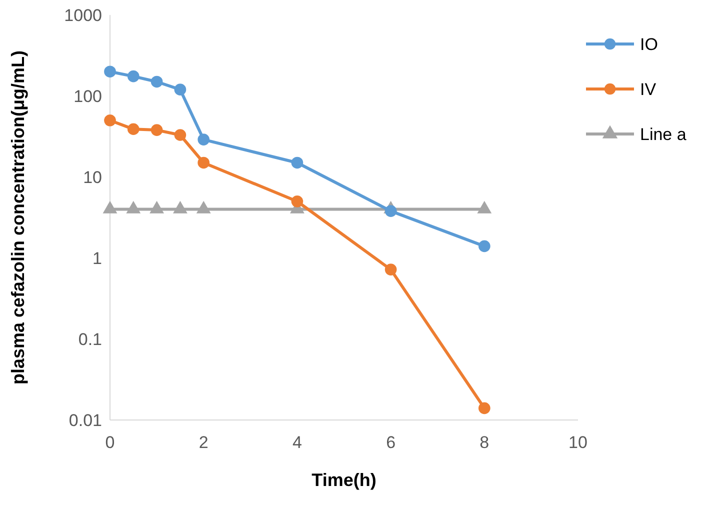 The width and height of the screenshot is (708, 506). What do you see at coordinates (648, 89) in the screenshot?
I see `legend-label: IV` at bounding box center [648, 89].